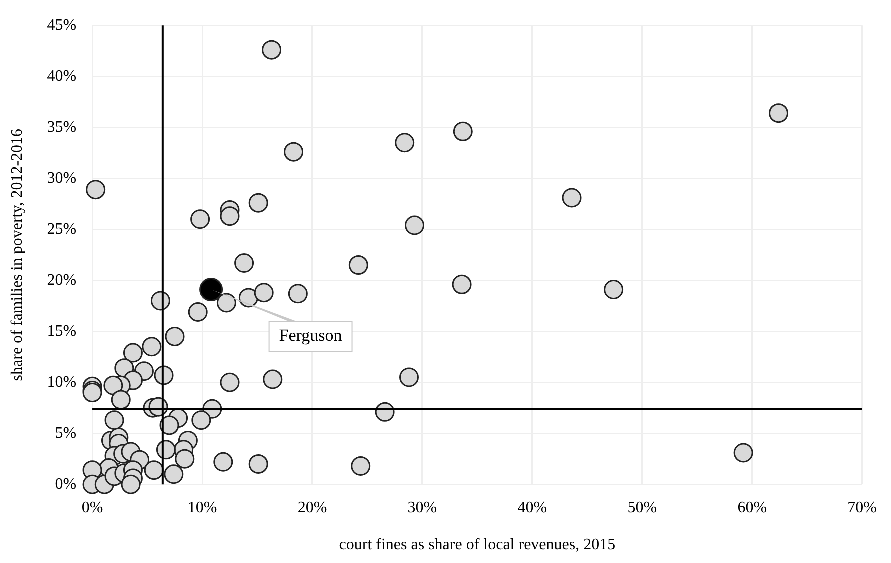  Describe the element at coordinates (62, 331) in the screenshot. I see `y-tick-label: 15%` at that location.